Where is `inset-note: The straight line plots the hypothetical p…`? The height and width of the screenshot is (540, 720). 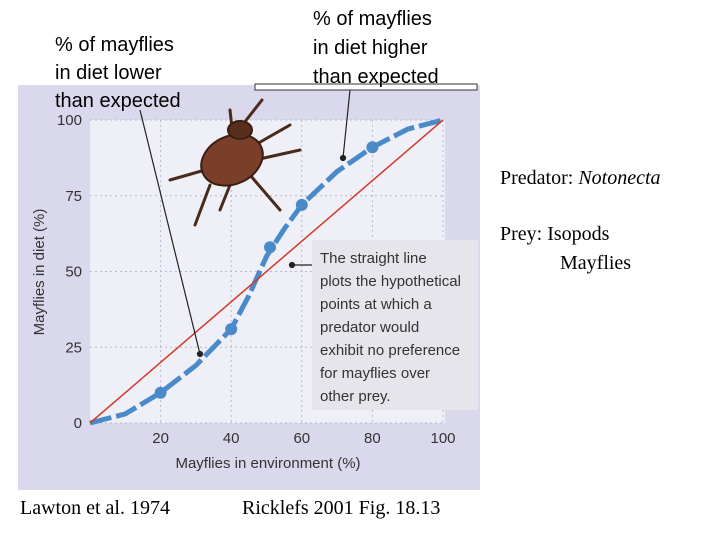
inset-note: The straight line plots the hypothetical p… is located at coordinates (390, 327).